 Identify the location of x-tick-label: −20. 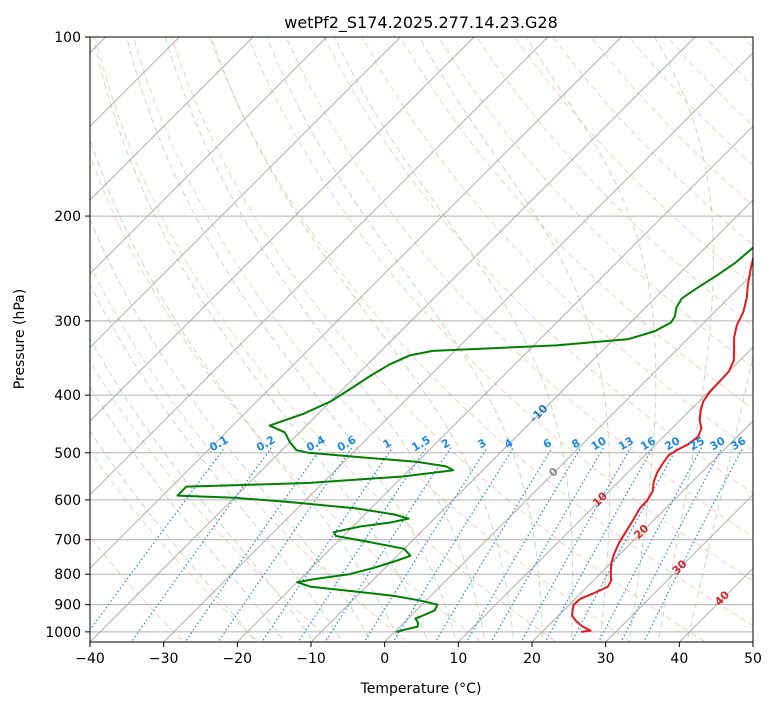
(238, 659).